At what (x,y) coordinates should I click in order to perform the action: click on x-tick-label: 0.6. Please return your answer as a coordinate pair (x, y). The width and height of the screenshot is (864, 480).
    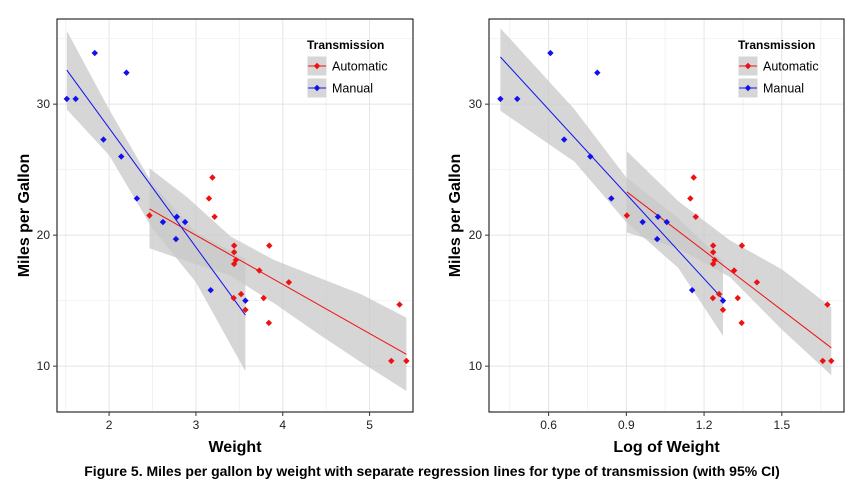
    Looking at the image, I should click on (548, 425).